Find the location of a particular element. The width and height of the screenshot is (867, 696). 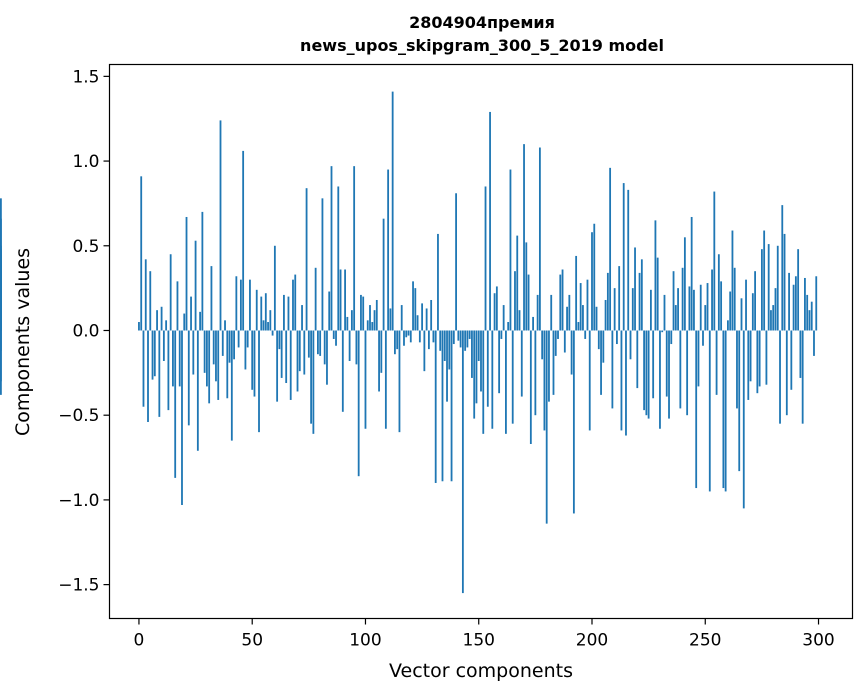

y-tick-label: 1.5 is located at coordinates (85, 77).